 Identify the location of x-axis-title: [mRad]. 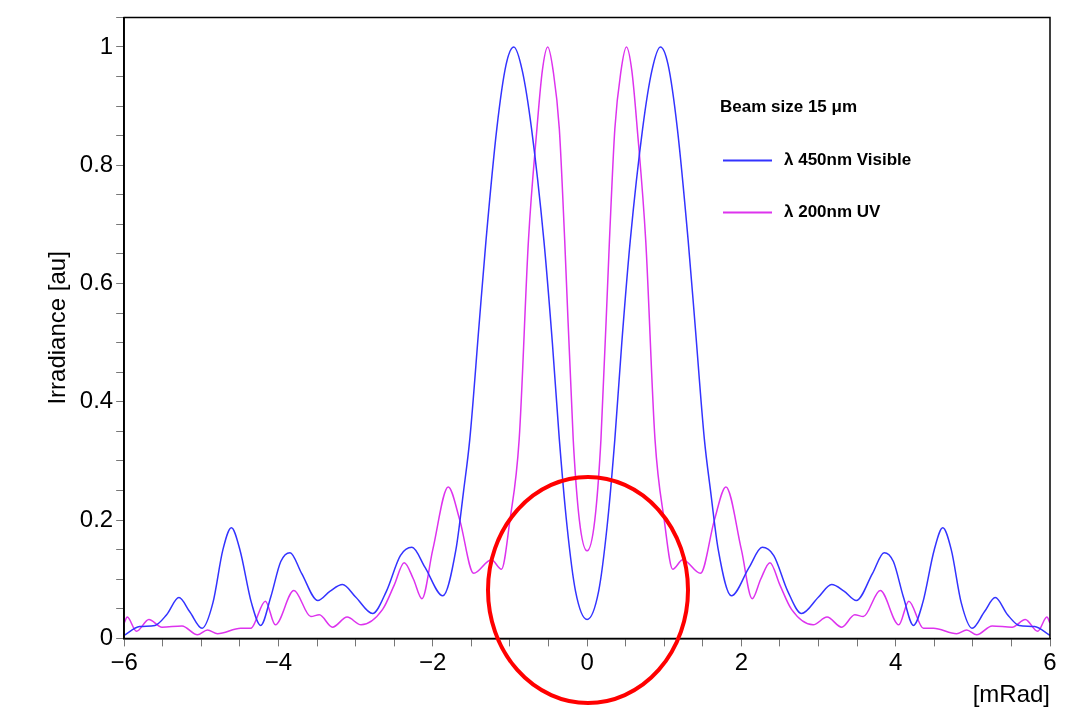
(1011, 694).